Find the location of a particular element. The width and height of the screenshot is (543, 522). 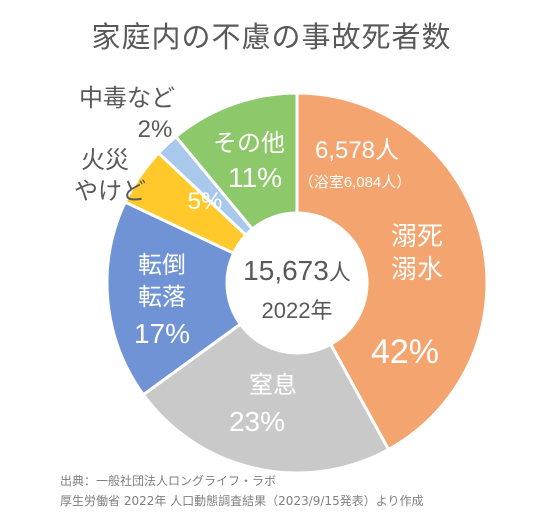

slice-1-label-1: 6,578人 is located at coordinates (357, 150).